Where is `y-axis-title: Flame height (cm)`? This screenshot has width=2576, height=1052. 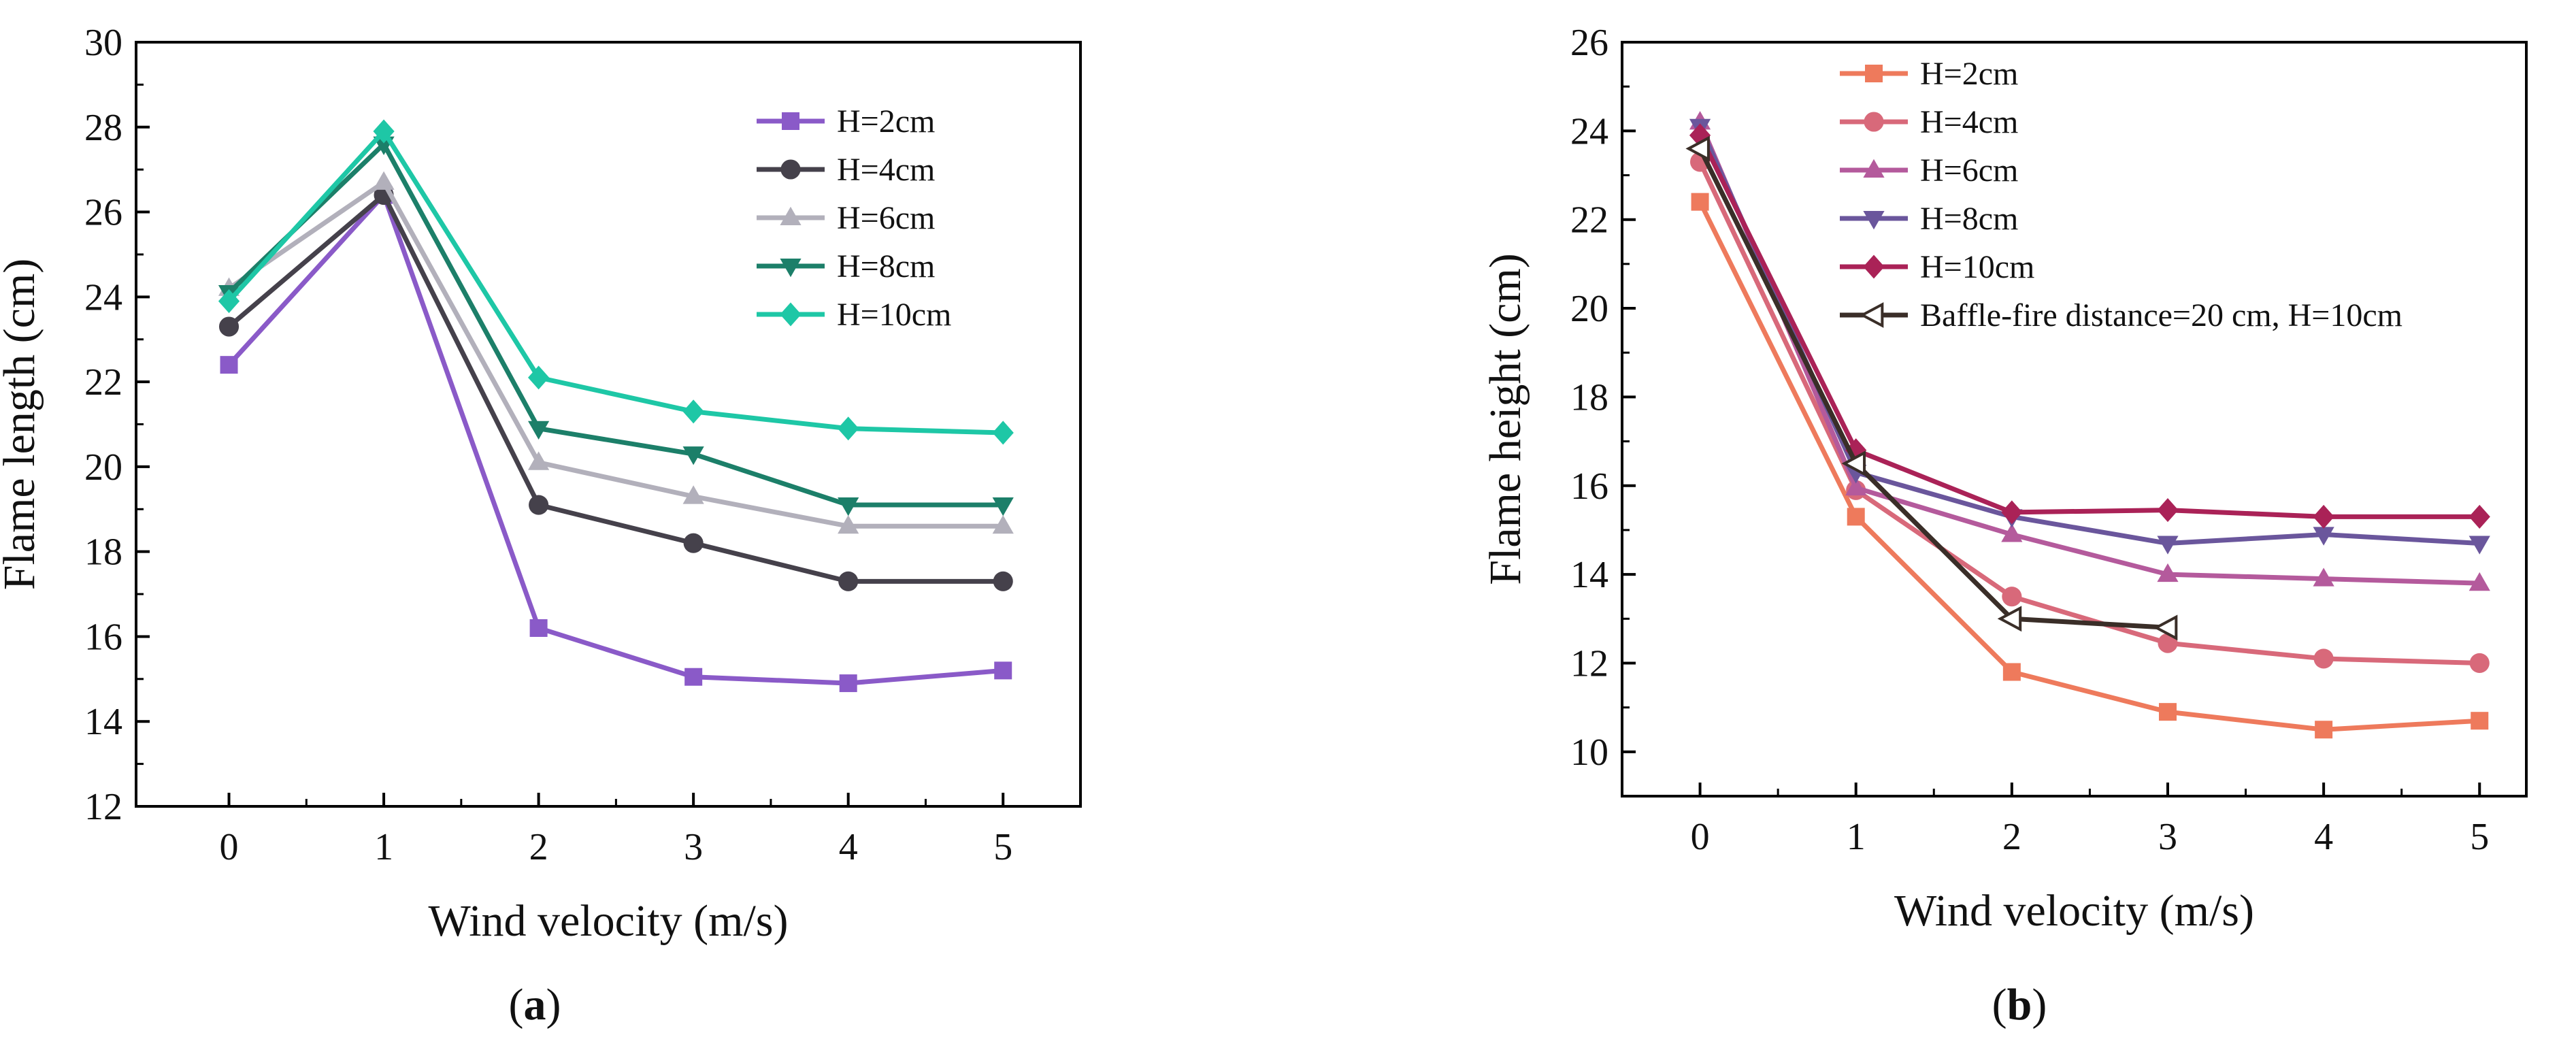 y-axis-title: Flame height (cm) is located at coordinates (1505, 419).